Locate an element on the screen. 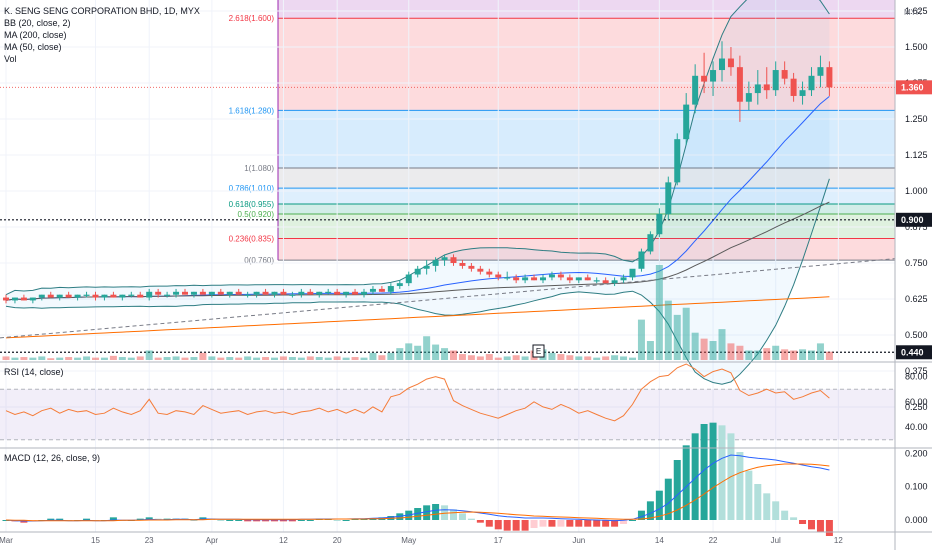 This screenshot has height=550, width=932. marker-0900-bg is located at coordinates (914, 219).